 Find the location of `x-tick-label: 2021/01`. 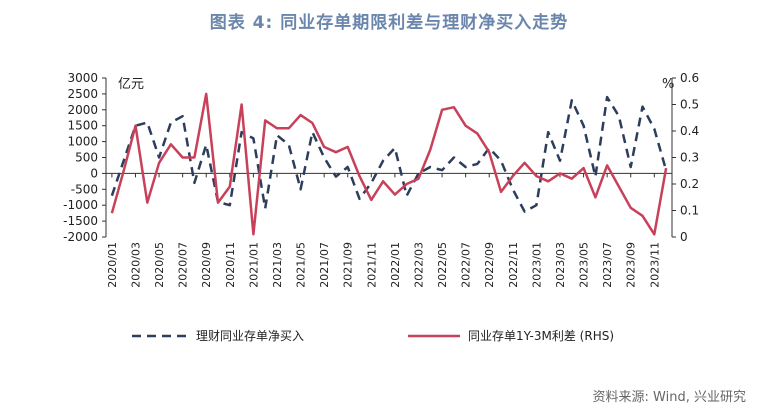

x-tick-label: 2021/01 is located at coordinates (253, 265).